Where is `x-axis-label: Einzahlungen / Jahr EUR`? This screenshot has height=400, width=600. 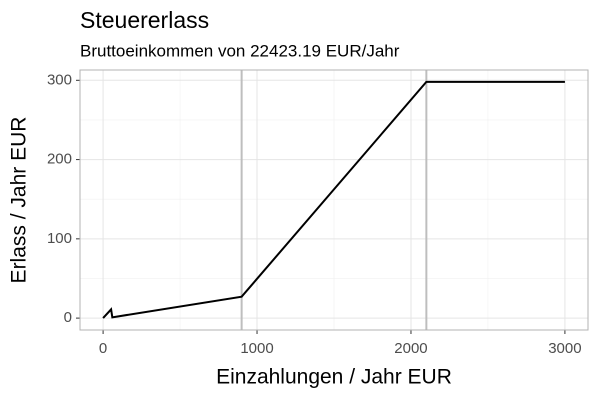 x-axis-label: Einzahlungen / Jahr EUR is located at coordinates (334, 377).